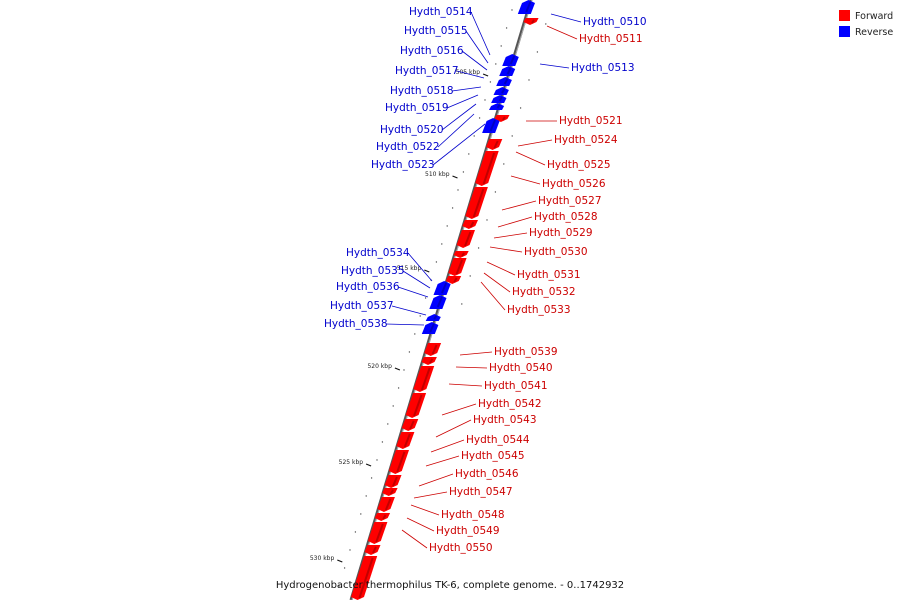 The width and height of the screenshot is (900, 600). I want to click on gene-label: Hydth_0548, so click(473, 515).